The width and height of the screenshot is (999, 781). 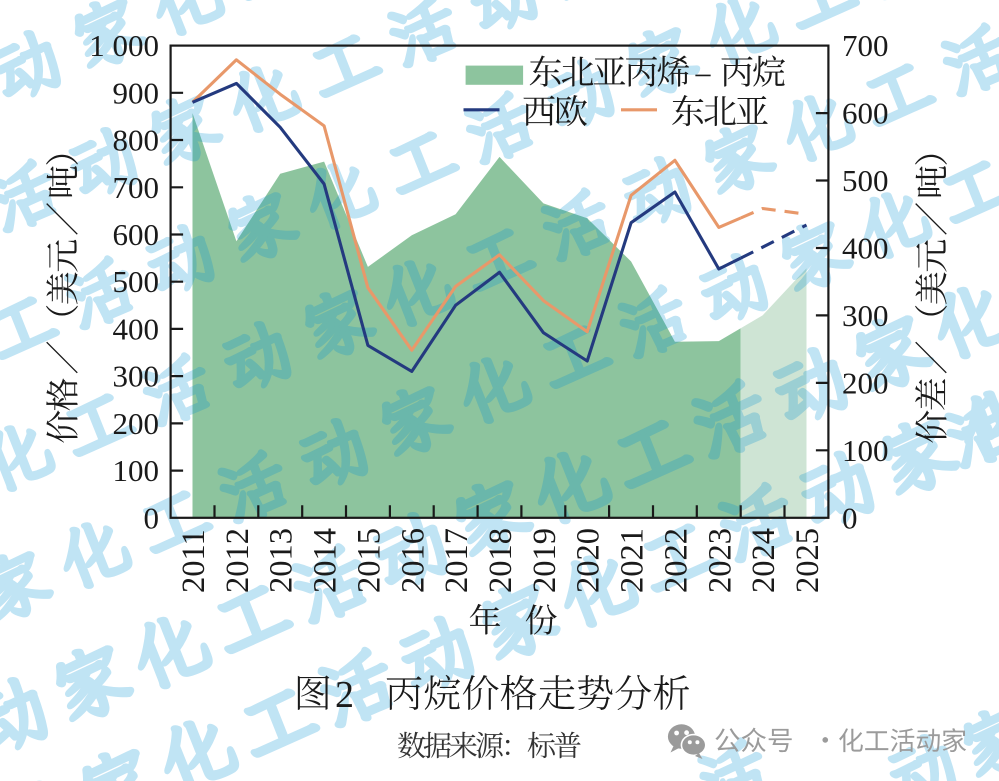 What do you see at coordinates (413, 560) in the screenshot?
I see `svg-text: 2016` at bounding box center [413, 560].